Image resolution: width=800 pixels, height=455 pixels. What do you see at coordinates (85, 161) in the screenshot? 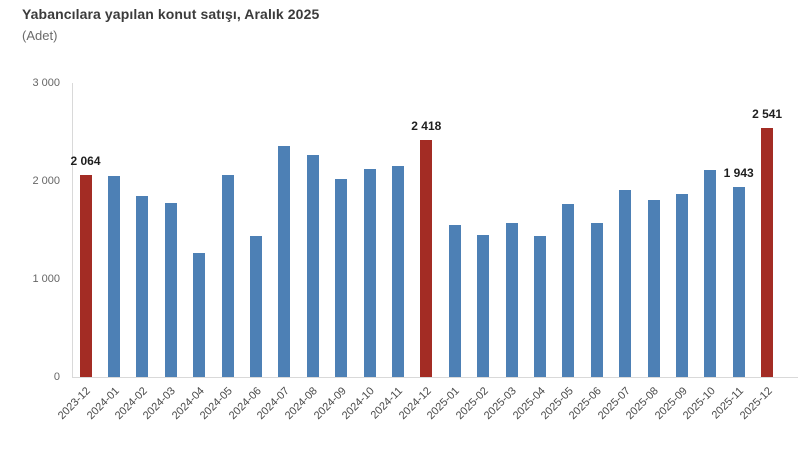
I see `bar-value-label-2023-12: 2 064` at bounding box center [85, 161].